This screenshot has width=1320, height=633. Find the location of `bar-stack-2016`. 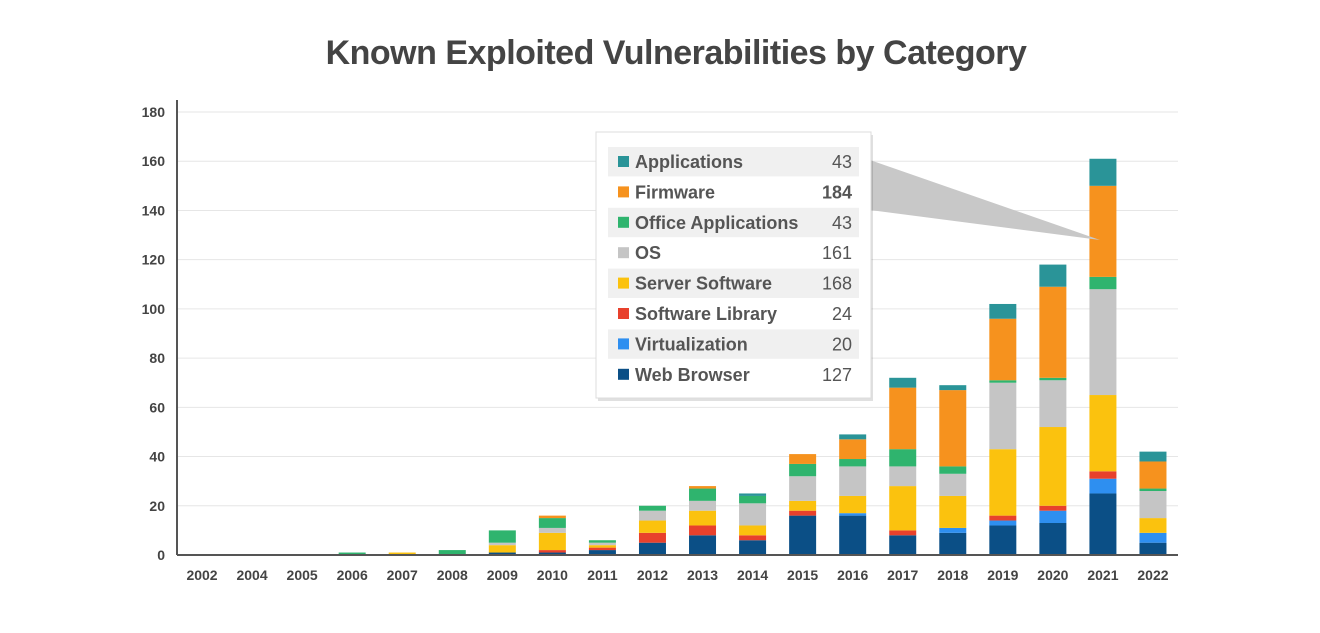

bar-stack-2016 is located at coordinates (853, 494).